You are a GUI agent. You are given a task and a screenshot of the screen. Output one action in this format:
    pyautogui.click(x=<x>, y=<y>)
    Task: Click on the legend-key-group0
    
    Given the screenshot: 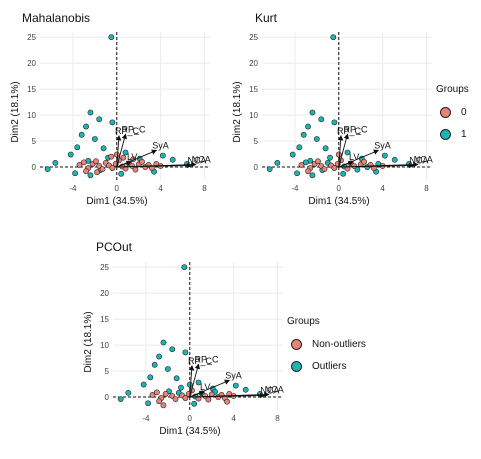 What is the action you would take?
    pyautogui.click(x=445, y=112)
    